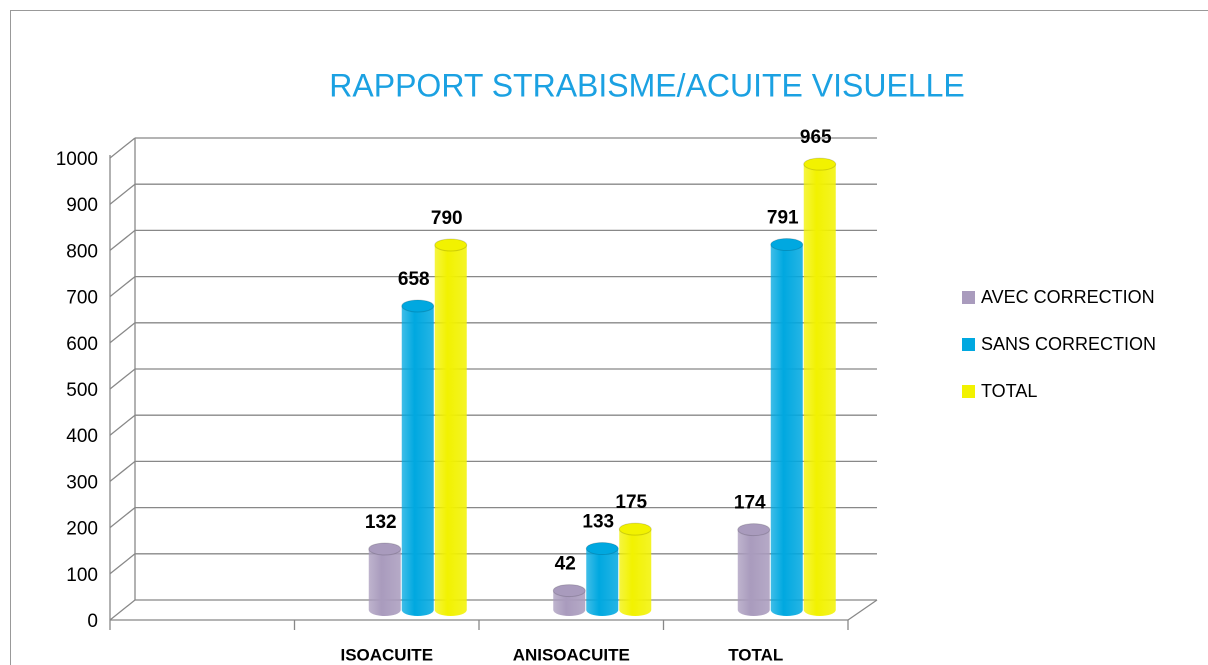 The height and width of the screenshot is (665, 1208). Describe the element at coordinates (862, 610) in the screenshot. I see `floor-edge` at that location.